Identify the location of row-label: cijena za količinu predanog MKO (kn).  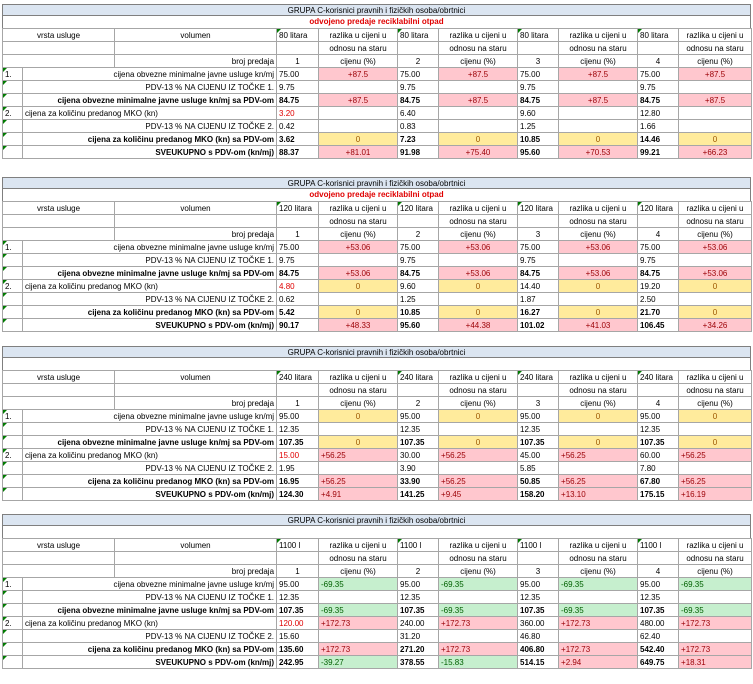
(149, 286).